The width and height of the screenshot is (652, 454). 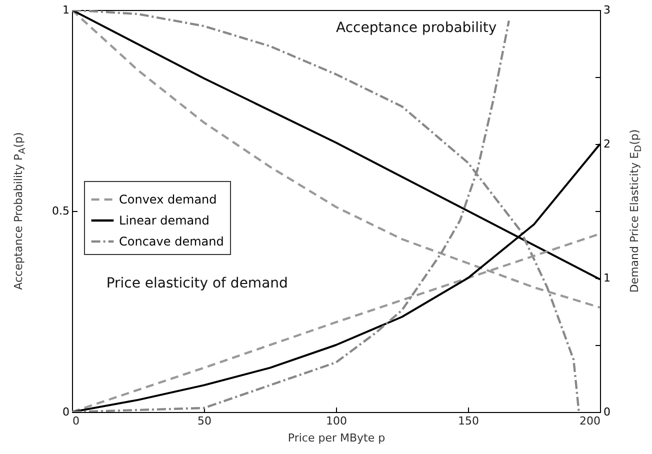 What do you see at coordinates (197, 283) in the screenshot?
I see `annotation: Price elasticity of demand` at bounding box center [197, 283].